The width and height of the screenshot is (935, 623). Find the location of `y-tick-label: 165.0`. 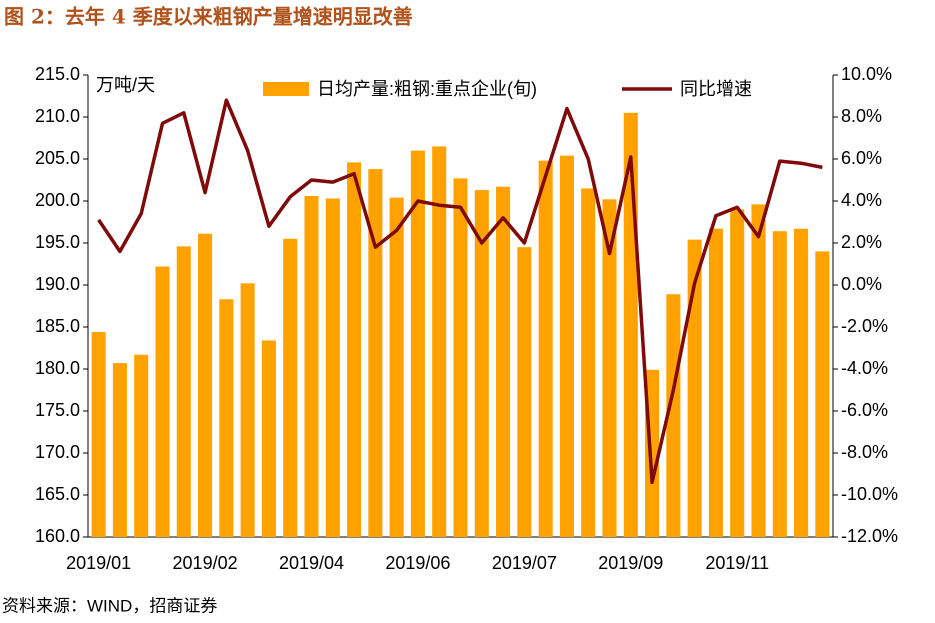

y-tick-label: 165.0 is located at coordinates (57, 494).